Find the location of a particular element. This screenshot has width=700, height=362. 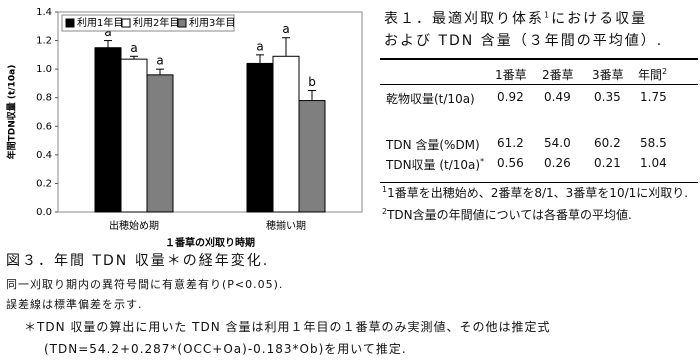

note-text: 1番草を出穂始め、2番草を8/1、3番草を10/1に刈取り. is located at coordinates (538, 193).